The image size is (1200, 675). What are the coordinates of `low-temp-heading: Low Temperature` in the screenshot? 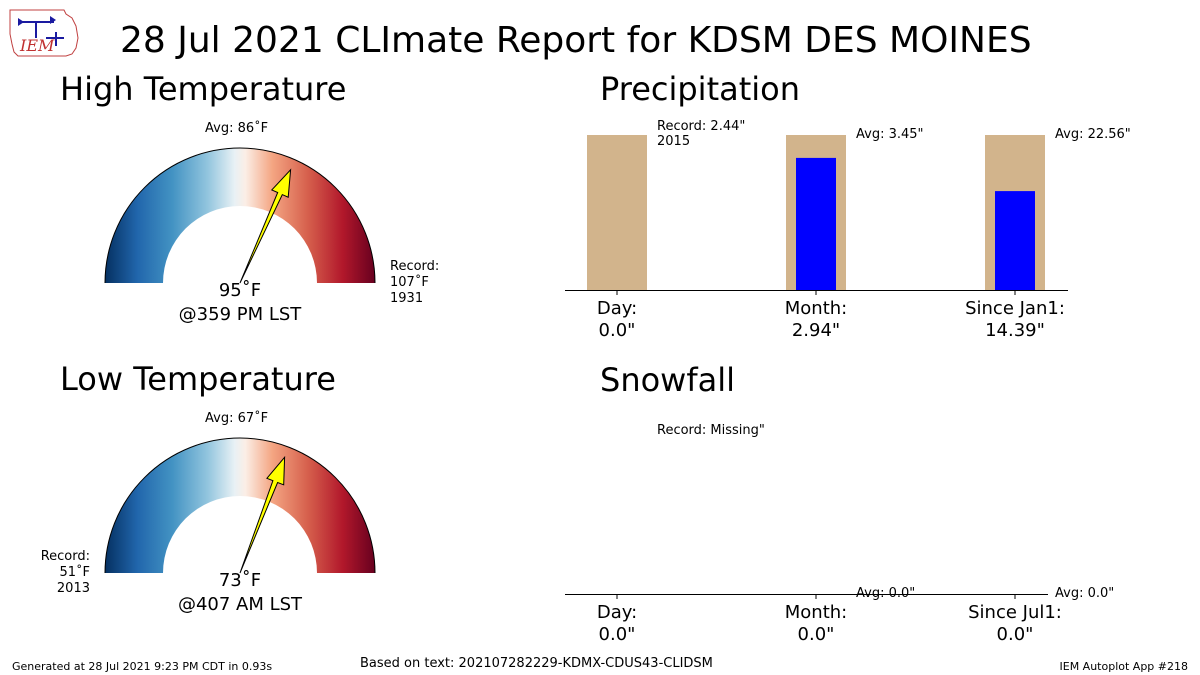 It's located at (198, 379).